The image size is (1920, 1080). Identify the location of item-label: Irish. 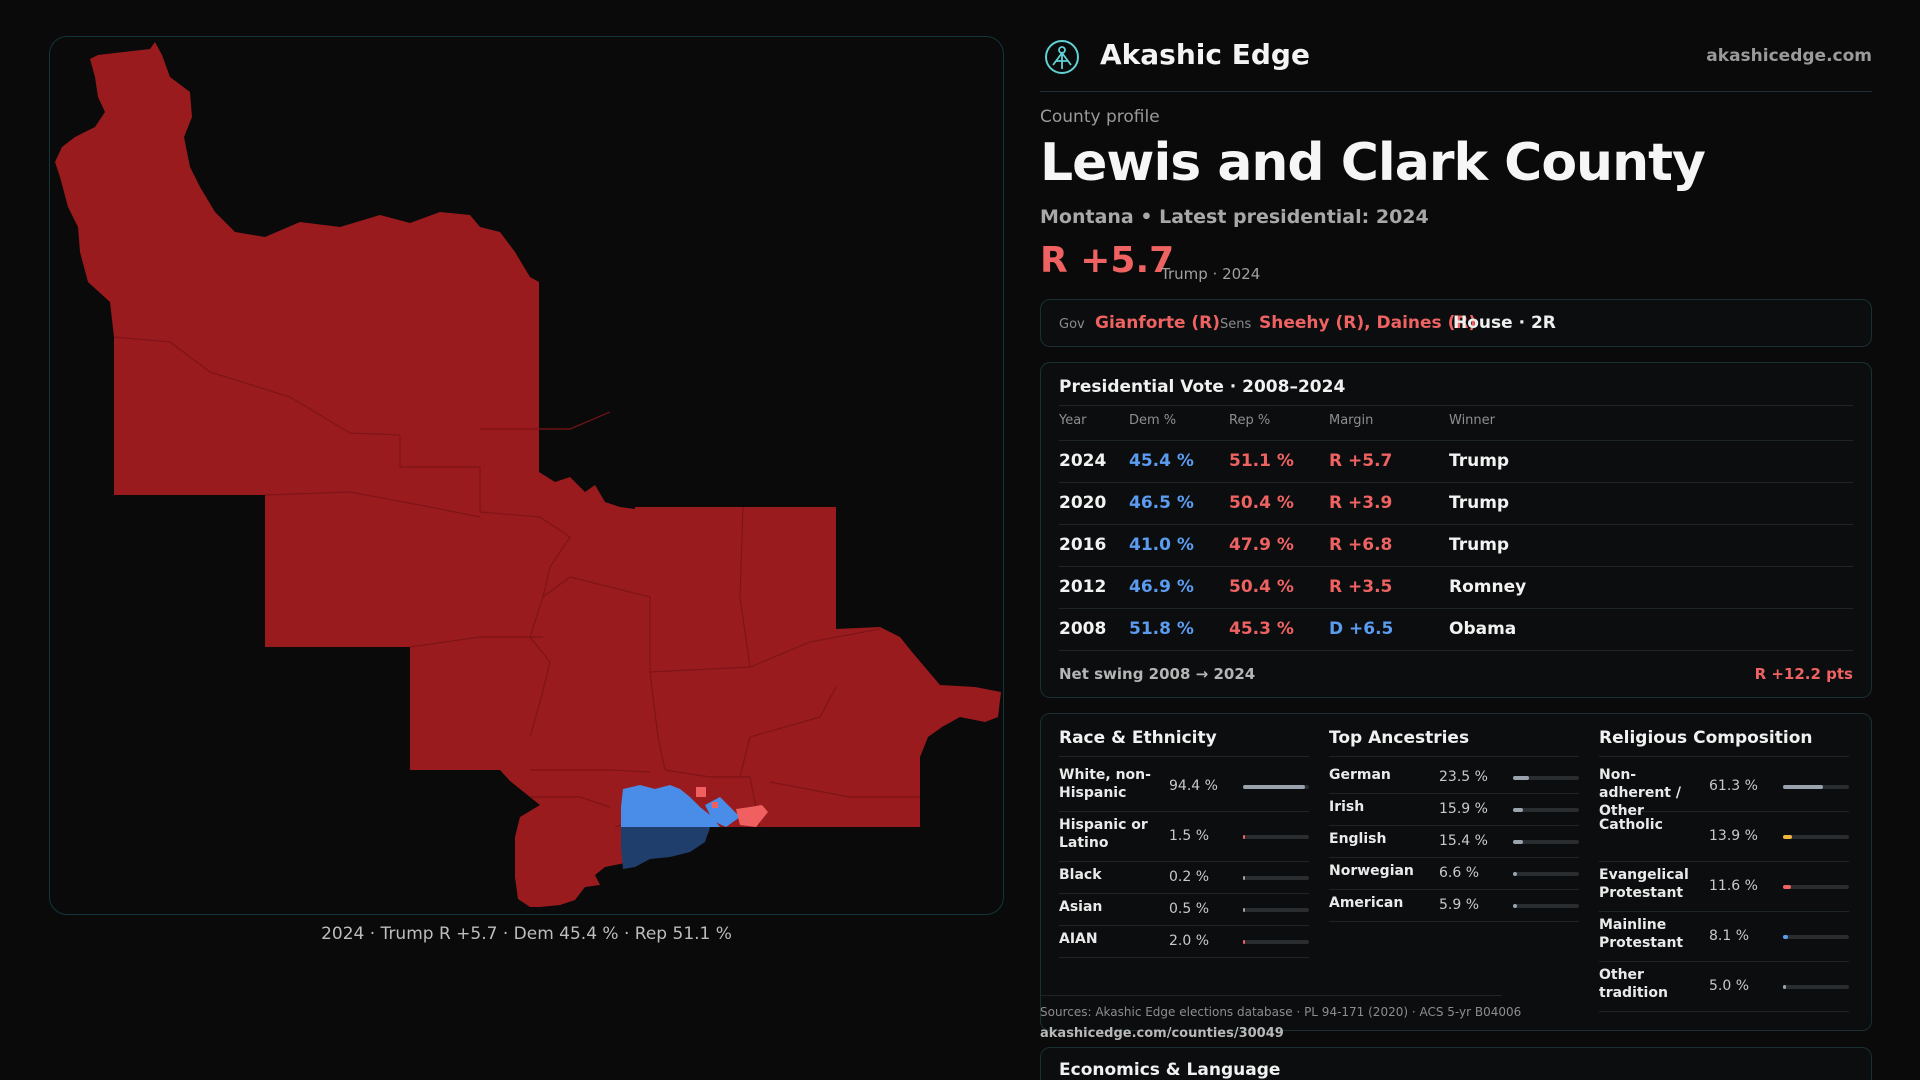
(1347, 807).